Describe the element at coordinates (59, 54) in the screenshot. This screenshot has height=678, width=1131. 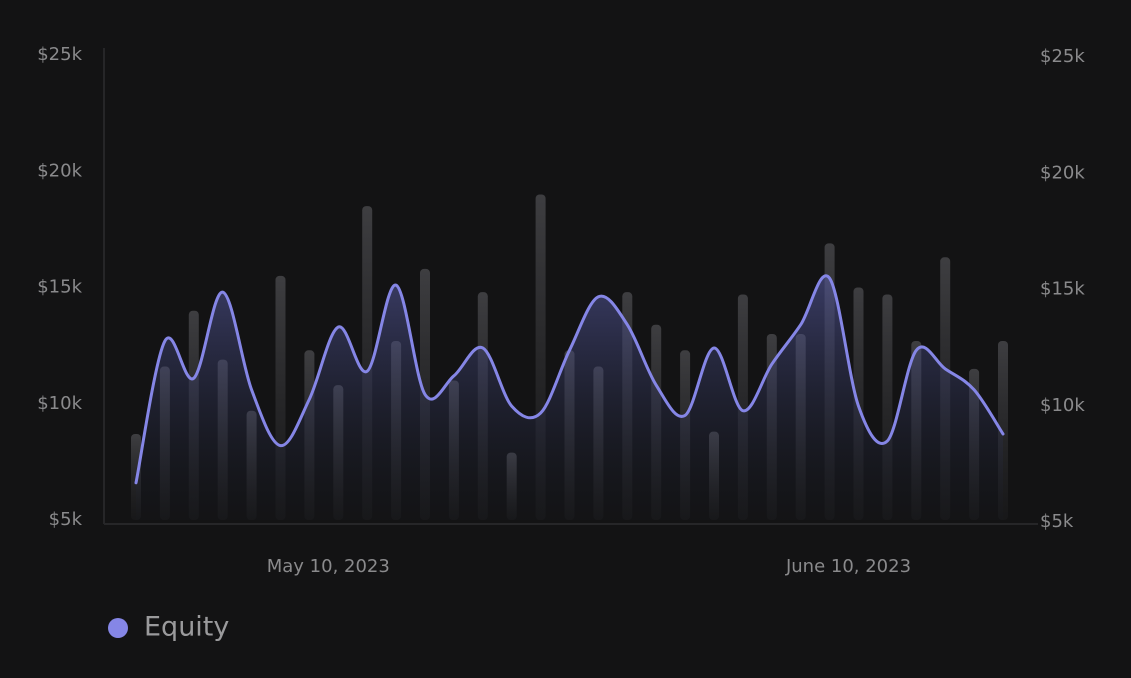
I see `y-tick-label: $25k` at that location.